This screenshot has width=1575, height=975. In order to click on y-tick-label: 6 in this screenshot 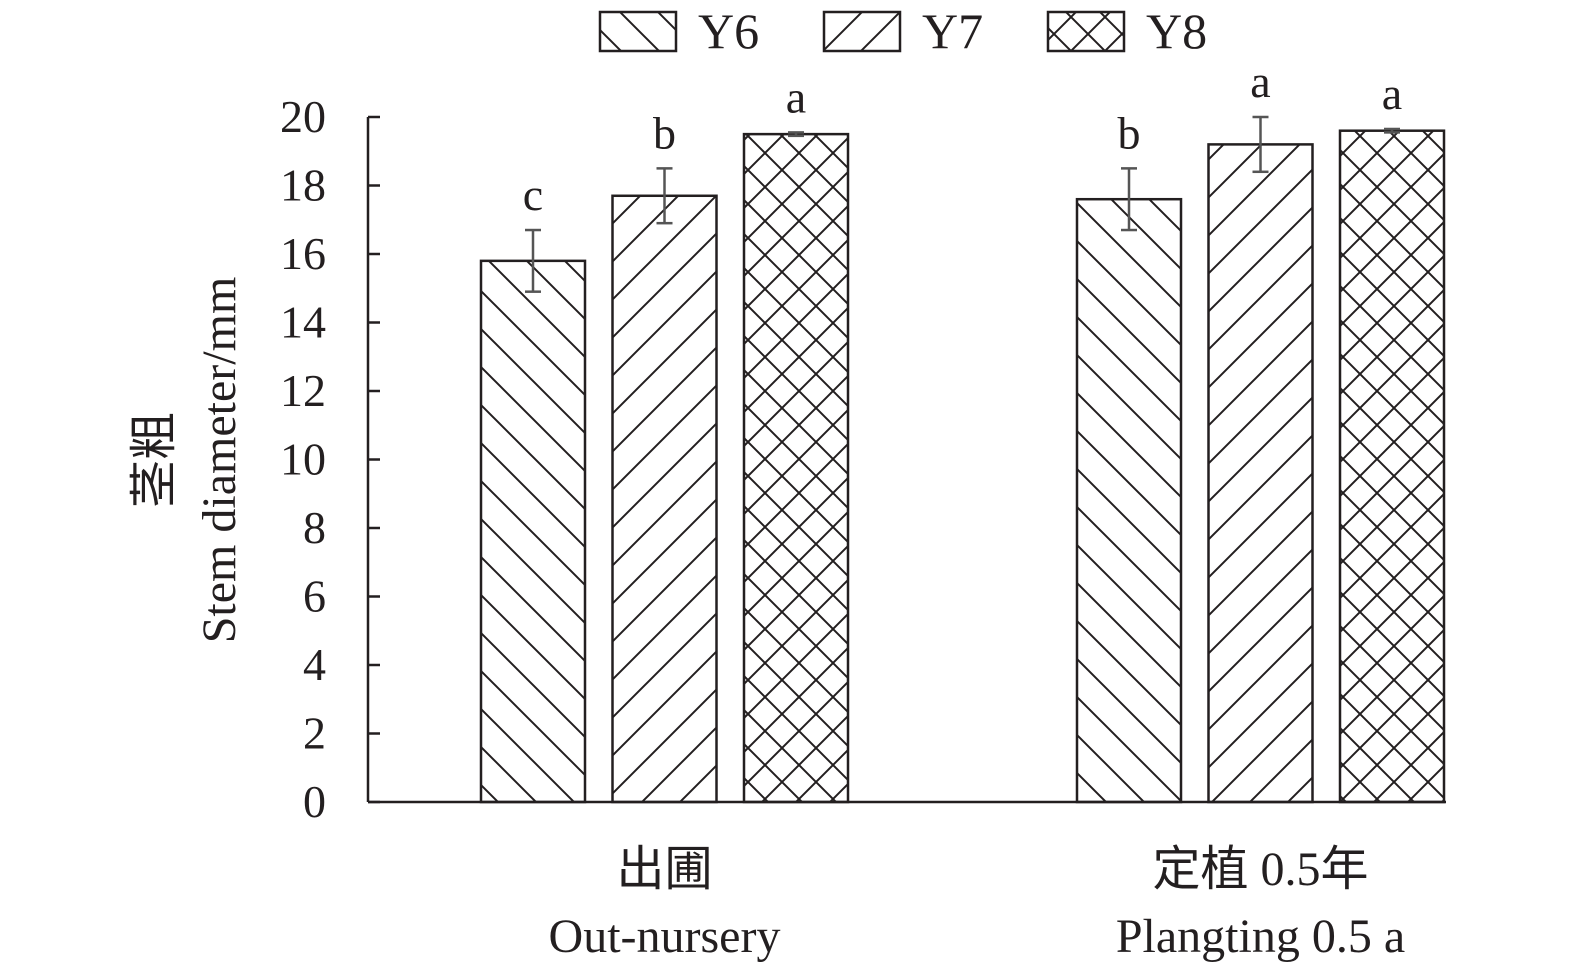, I will do `click(314, 596)`.